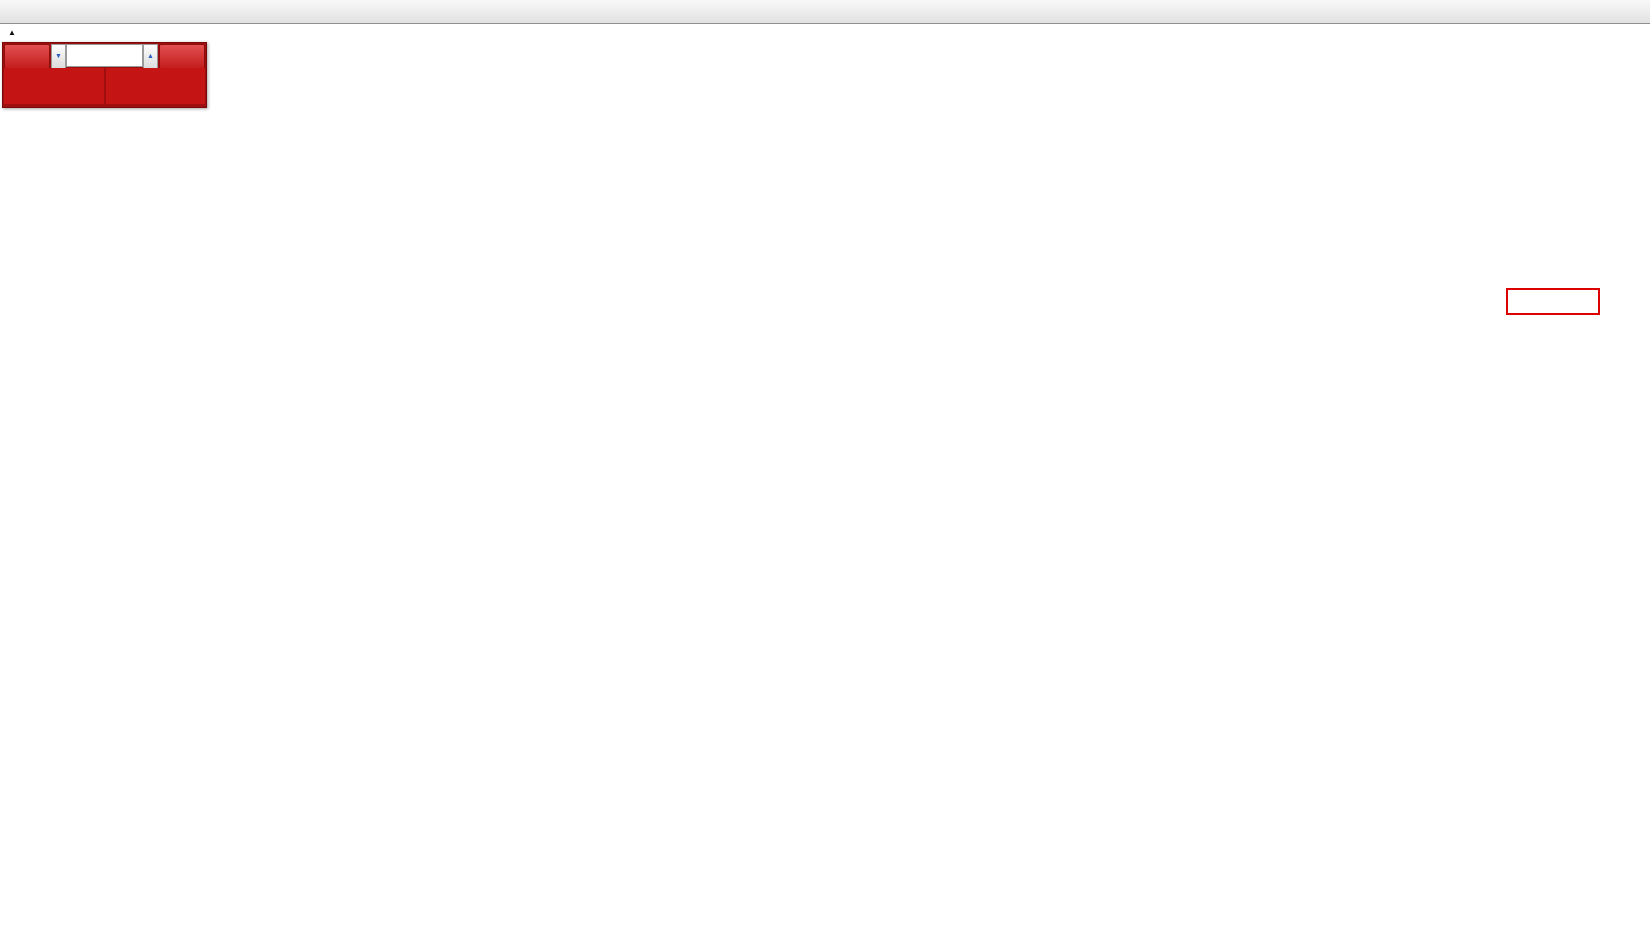 This screenshot has height=948, width=1650. What do you see at coordinates (58, 56) in the screenshot?
I see `volume-decrease-button: ▼` at bounding box center [58, 56].